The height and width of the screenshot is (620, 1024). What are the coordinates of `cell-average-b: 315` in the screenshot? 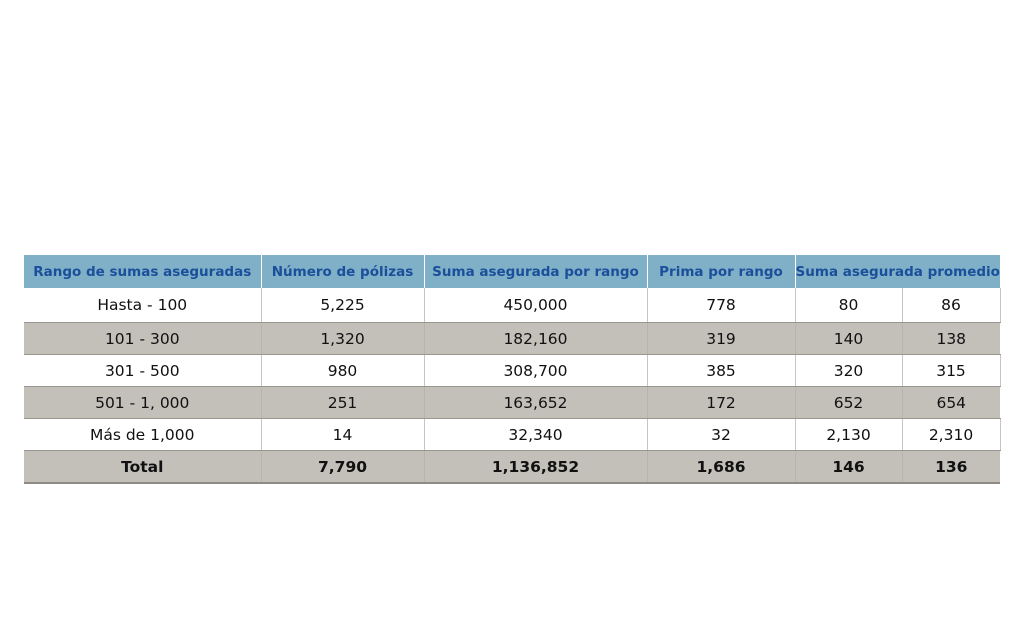 It's located at (951, 370).